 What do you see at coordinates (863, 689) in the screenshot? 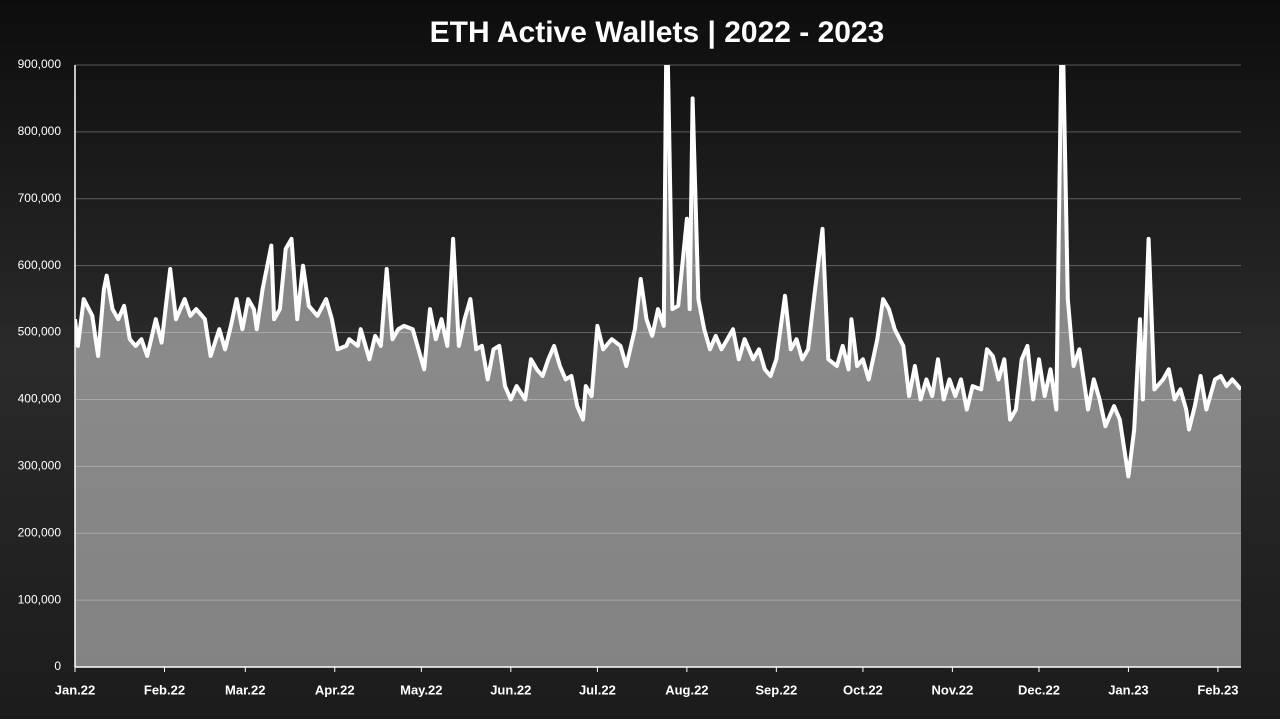
I see `x-tick-label: Oct.22` at bounding box center [863, 689].